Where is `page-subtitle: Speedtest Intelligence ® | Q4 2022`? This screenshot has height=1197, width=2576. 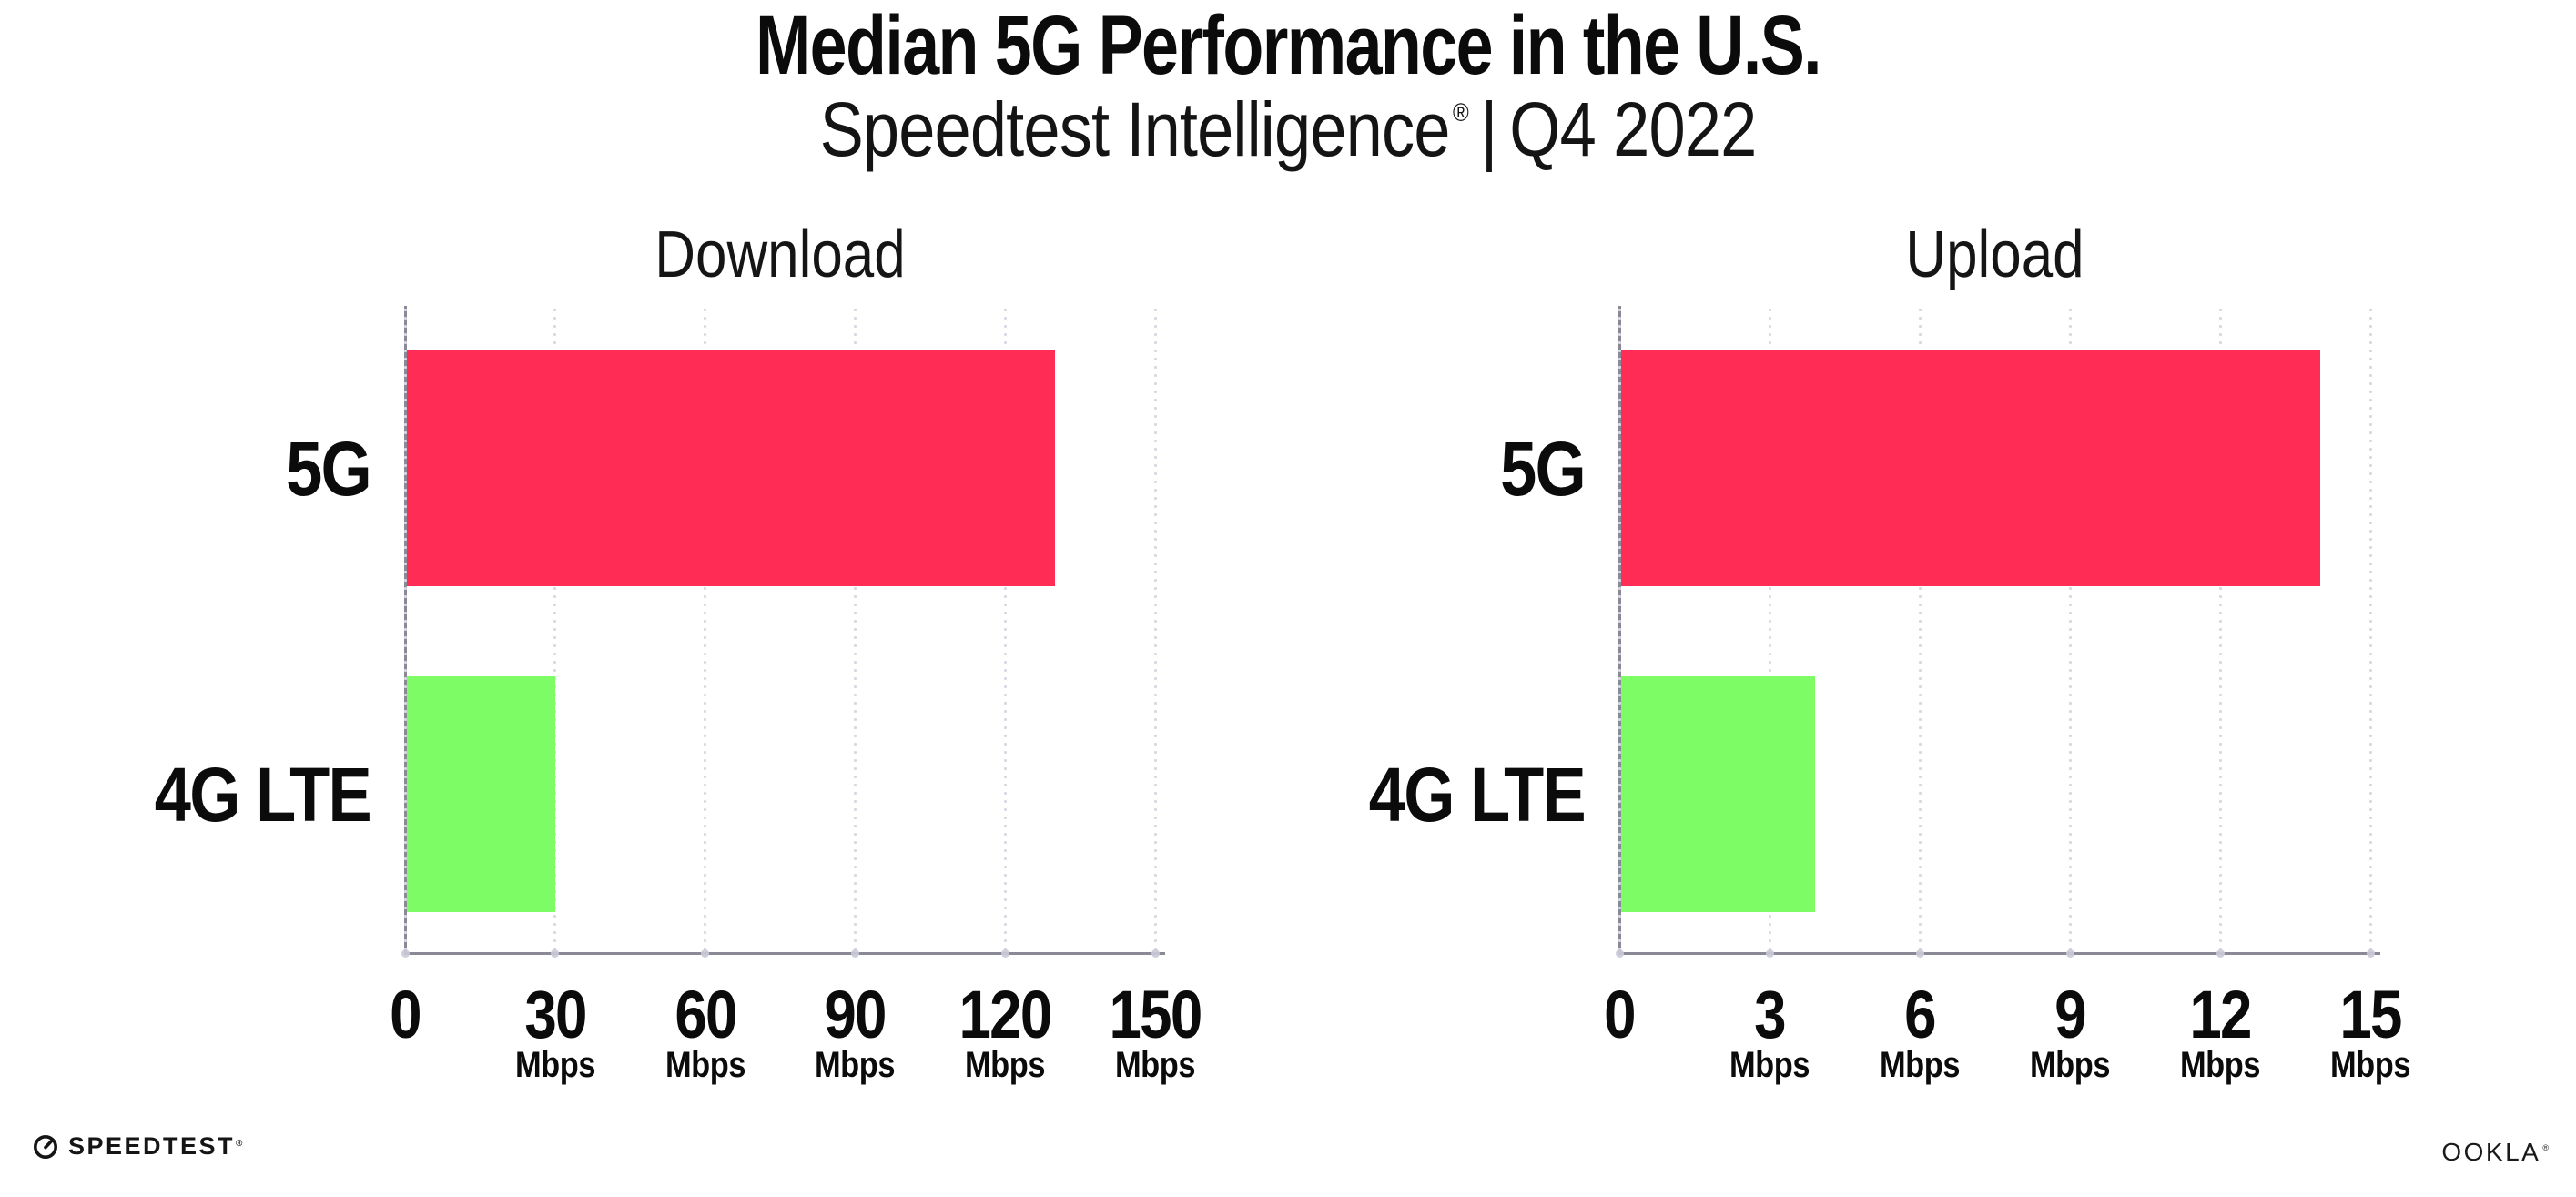
page-subtitle: Speedtest Intelligence ® | Q4 2022 is located at coordinates (1288, 129).